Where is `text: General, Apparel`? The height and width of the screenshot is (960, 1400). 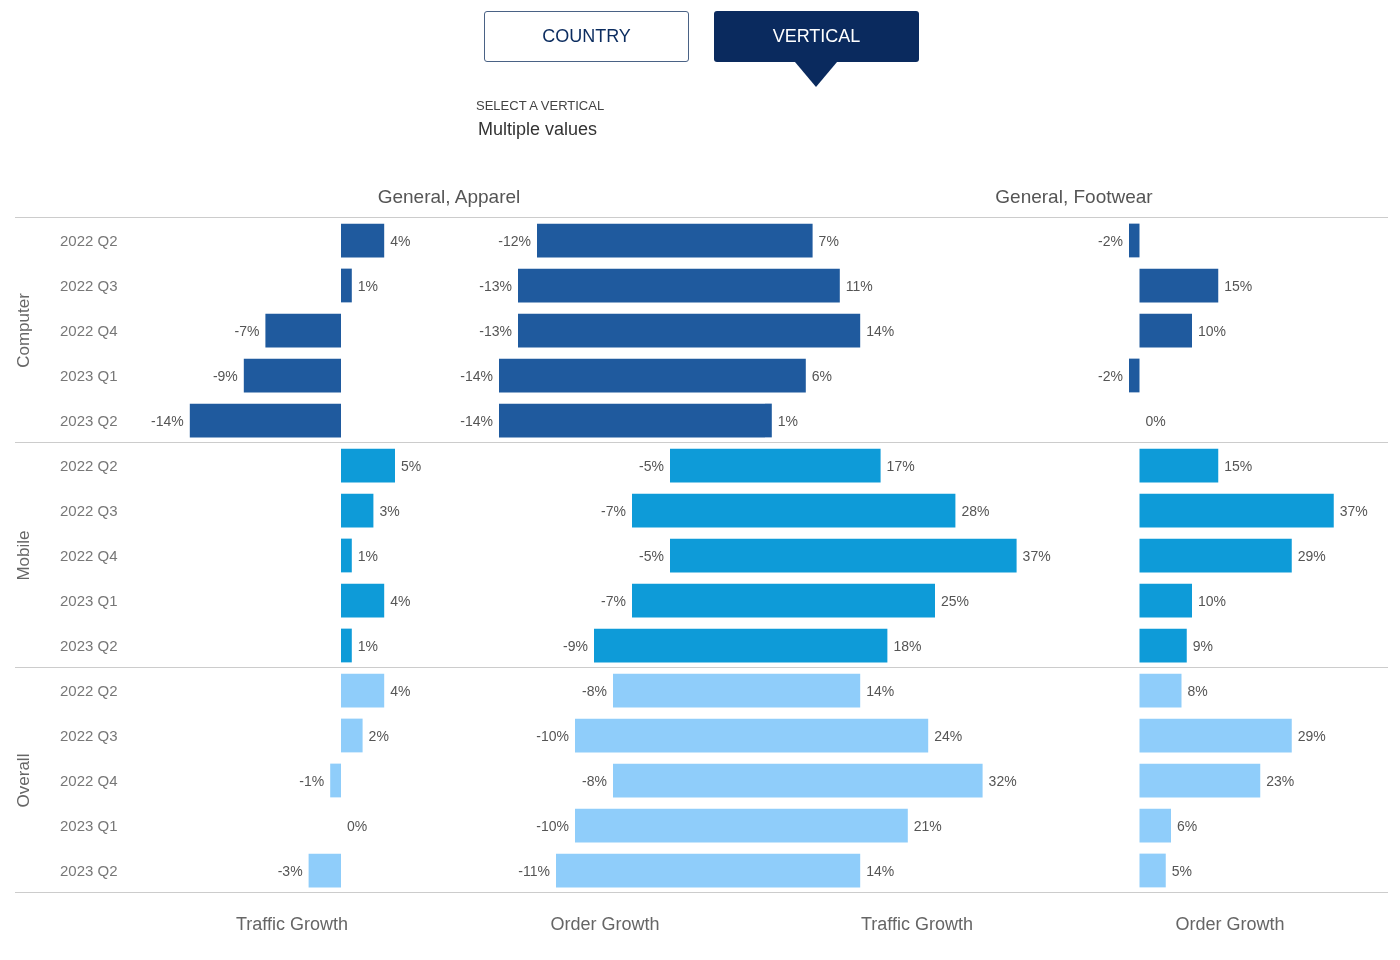 text: General, Apparel is located at coordinates (449, 197).